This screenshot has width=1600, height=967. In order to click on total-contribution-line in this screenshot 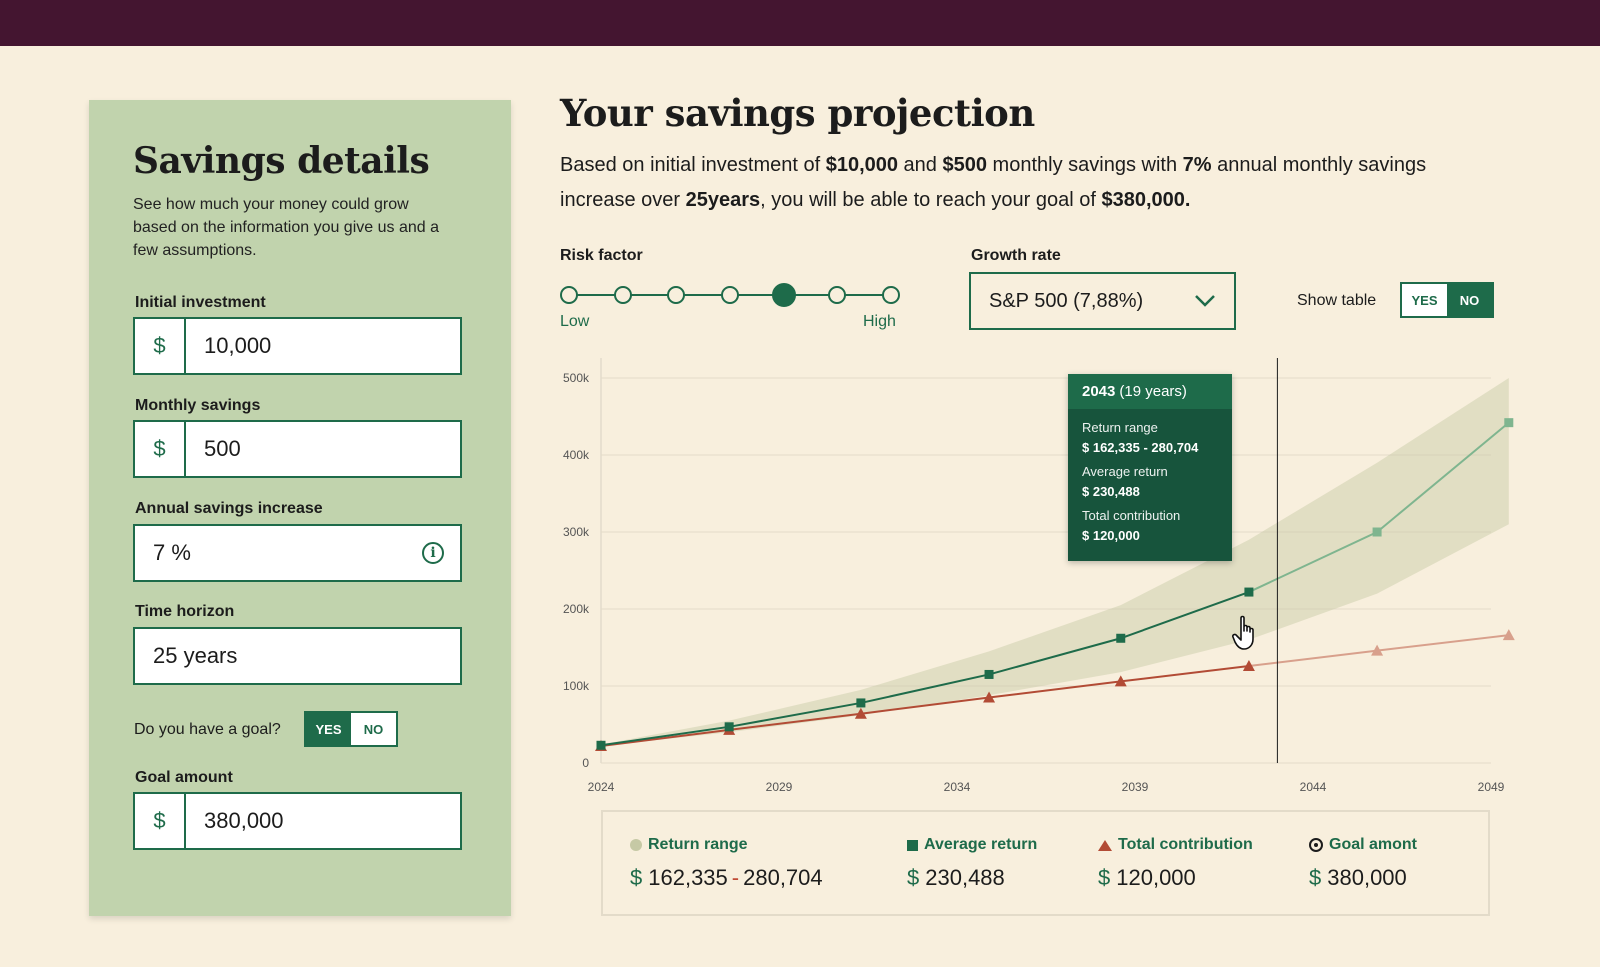, I will do `click(925, 706)`.